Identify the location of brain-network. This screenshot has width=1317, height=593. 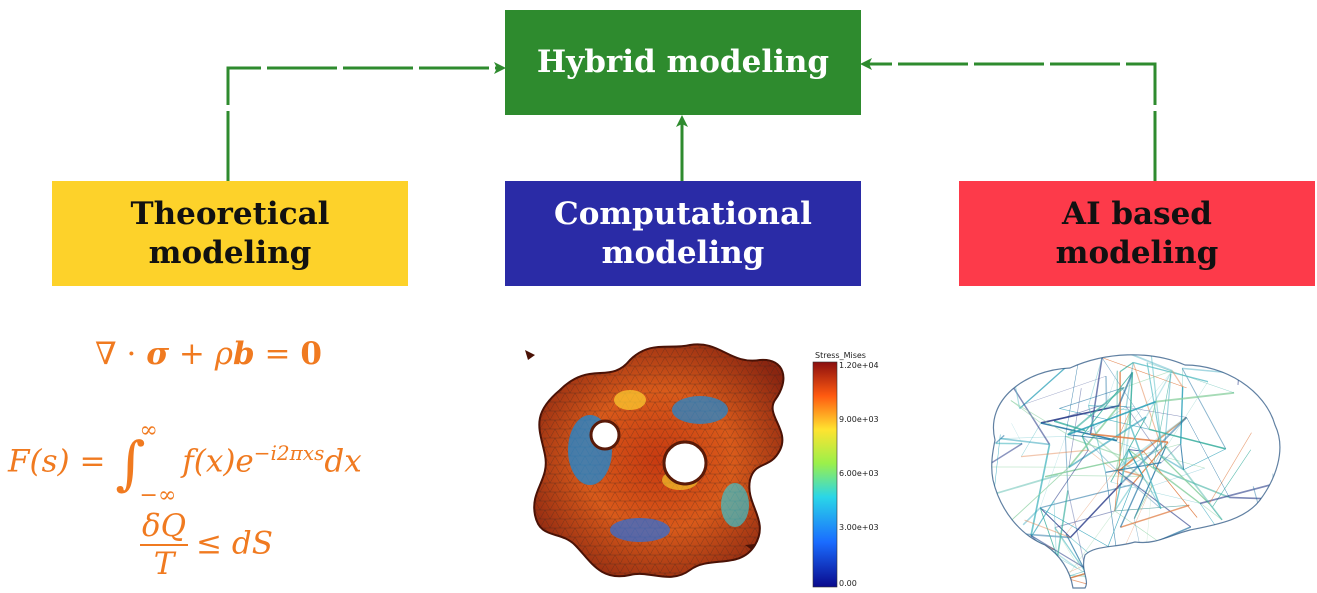
(1135, 459).